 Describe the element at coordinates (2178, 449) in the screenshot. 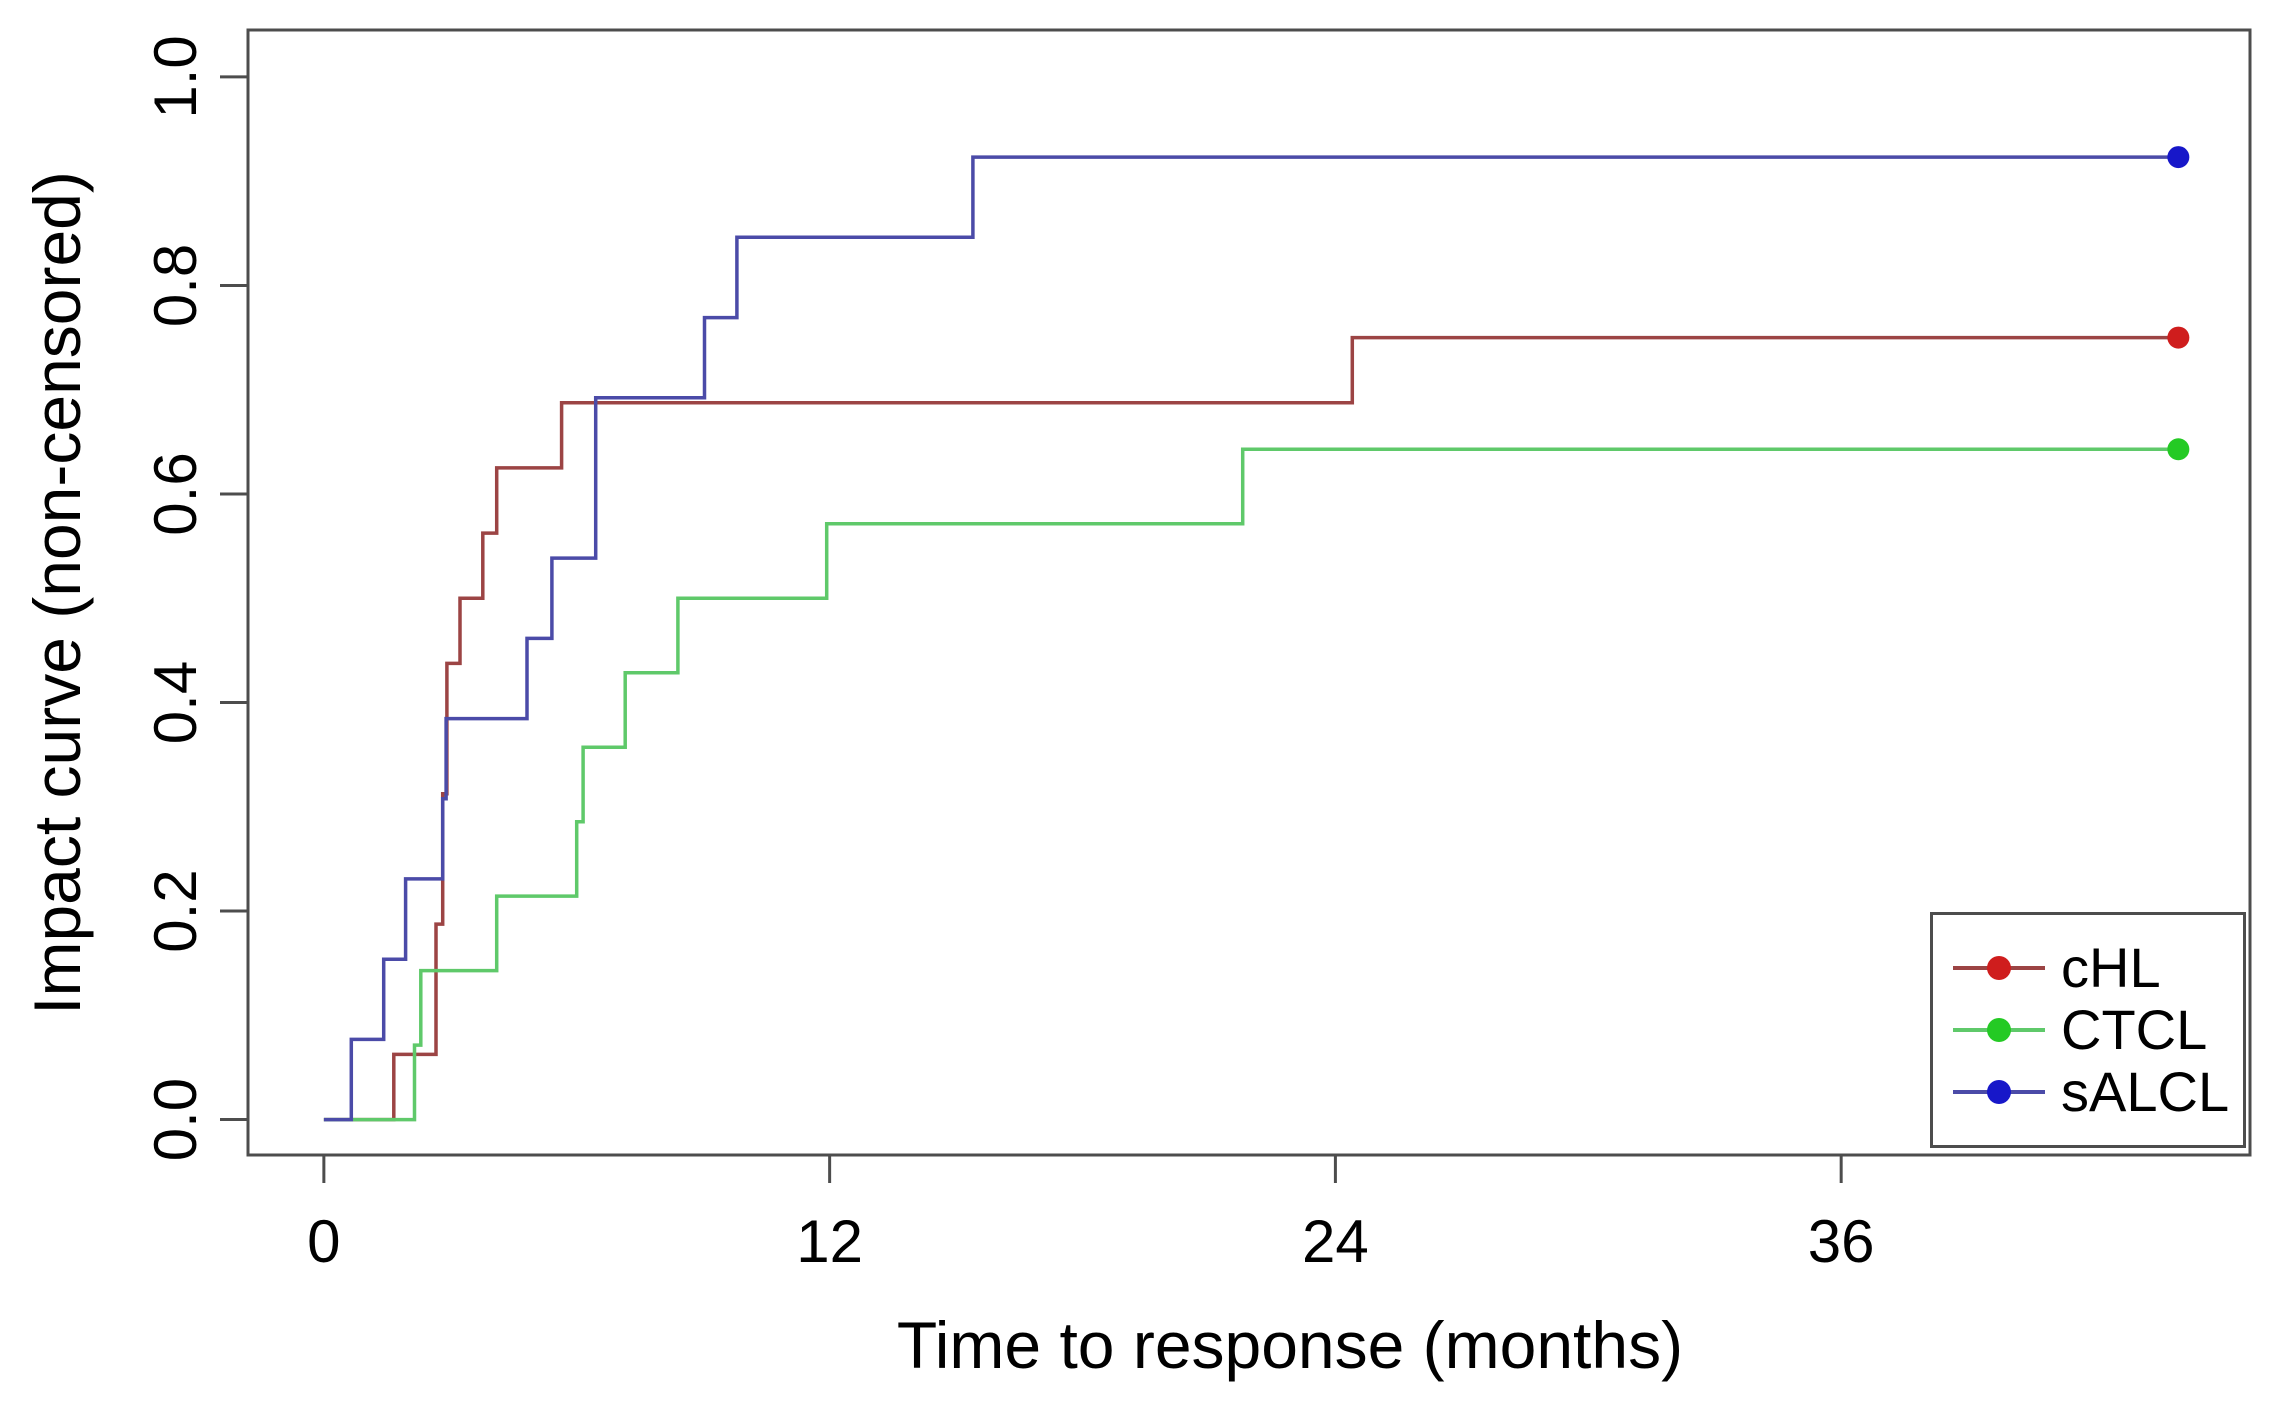

I see `series-endpoint-CTCL` at that location.